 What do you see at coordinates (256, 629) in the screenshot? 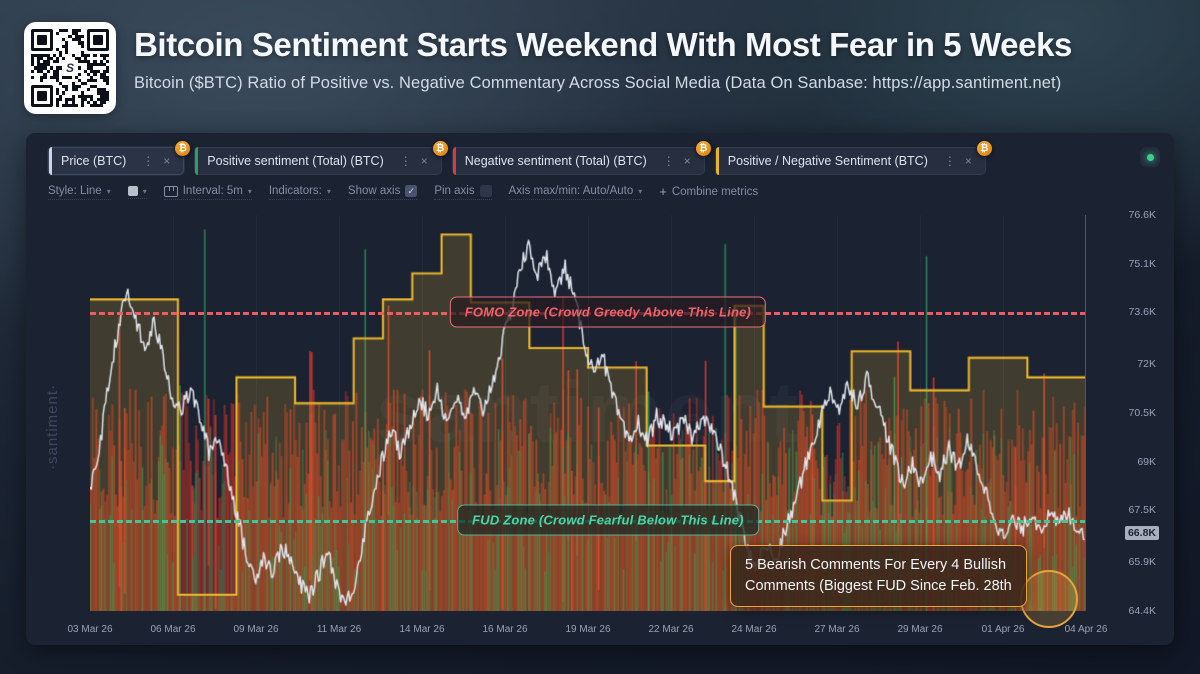
I see `x-tick-label: 09 Mar 26` at bounding box center [256, 629].